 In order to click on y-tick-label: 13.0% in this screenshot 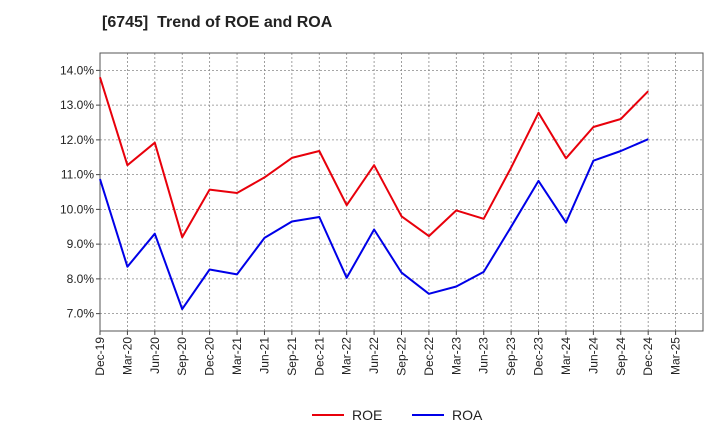, I will do `click(77, 105)`.